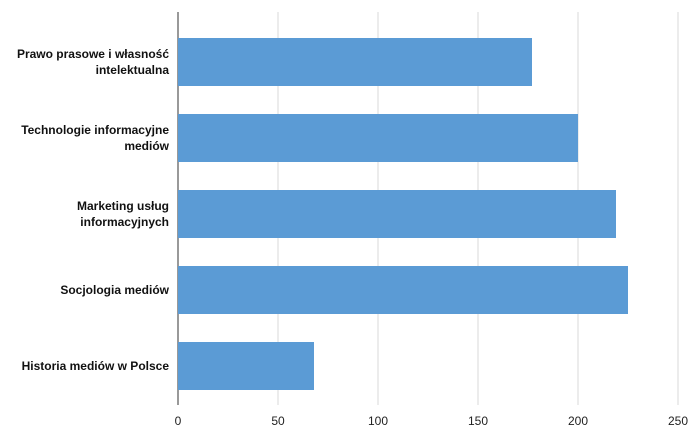  Describe the element at coordinates (678, 421) in the screenshot. I see `x-tick-label: 250` at that location.